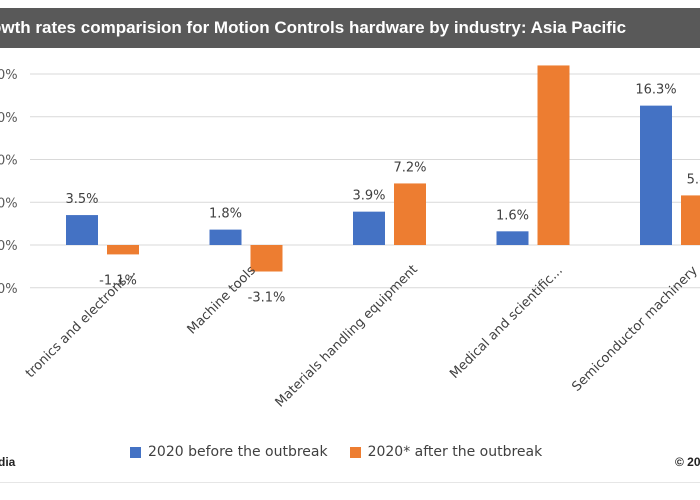 This screenshot has width=700, height=500. What do you see at coordinates (512, 215) in the screenshot?
I see `data-label: 1.6%` at bounding box center [512, 215].